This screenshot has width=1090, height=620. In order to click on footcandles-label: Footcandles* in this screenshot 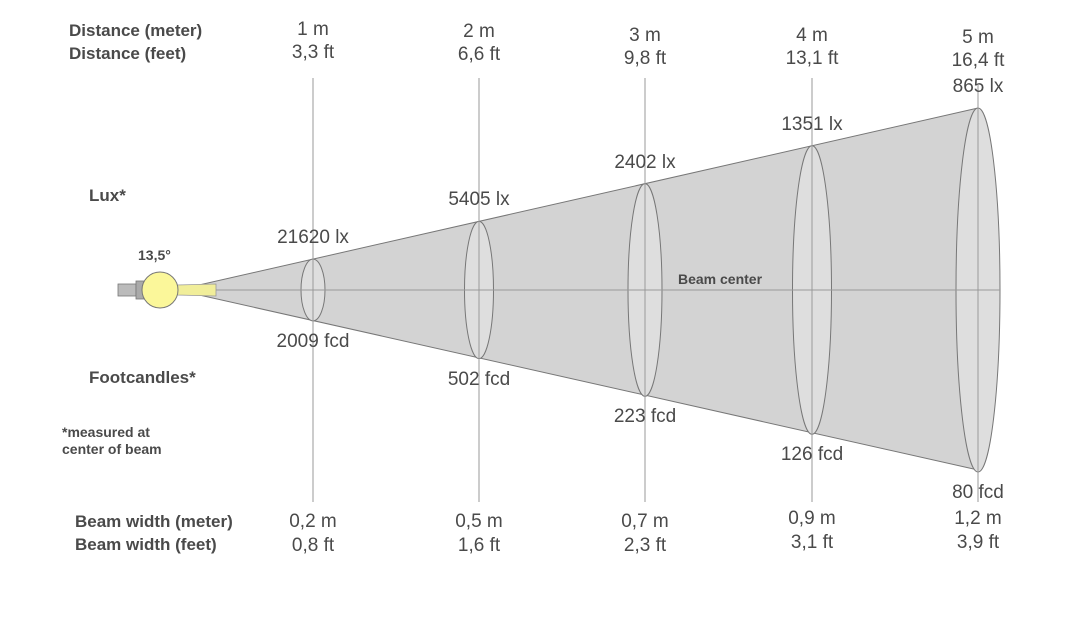, I will do `click(142, 377)`.